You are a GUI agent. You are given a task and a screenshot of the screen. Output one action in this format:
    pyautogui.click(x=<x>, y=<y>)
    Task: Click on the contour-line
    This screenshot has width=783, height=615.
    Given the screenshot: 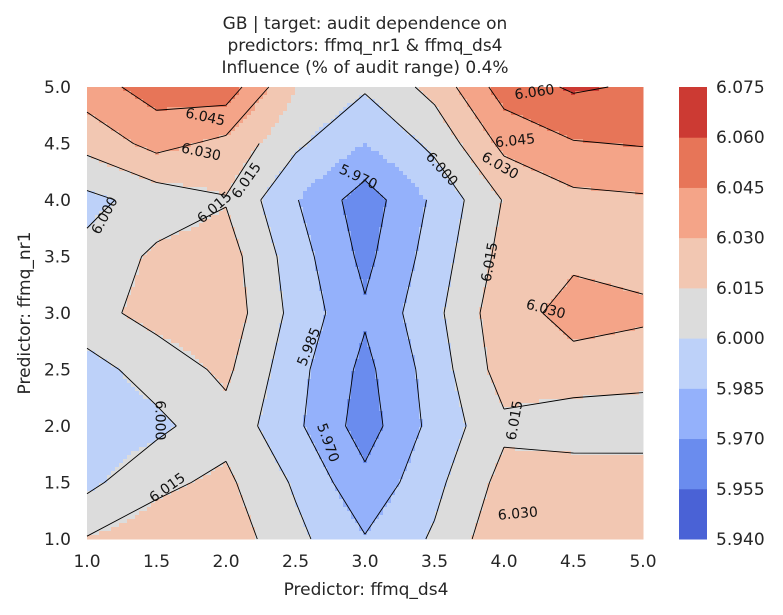 What is the action you would take?
    pyautogui.click(x=584, y=90)
    